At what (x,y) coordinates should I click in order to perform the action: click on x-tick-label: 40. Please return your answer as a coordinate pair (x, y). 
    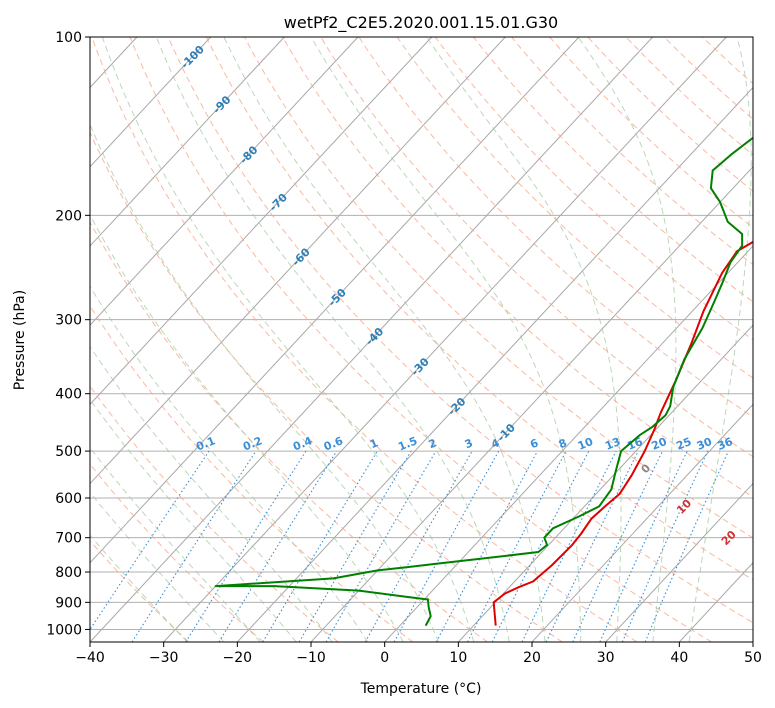
    Looking at the image, I should click on (679, 658).